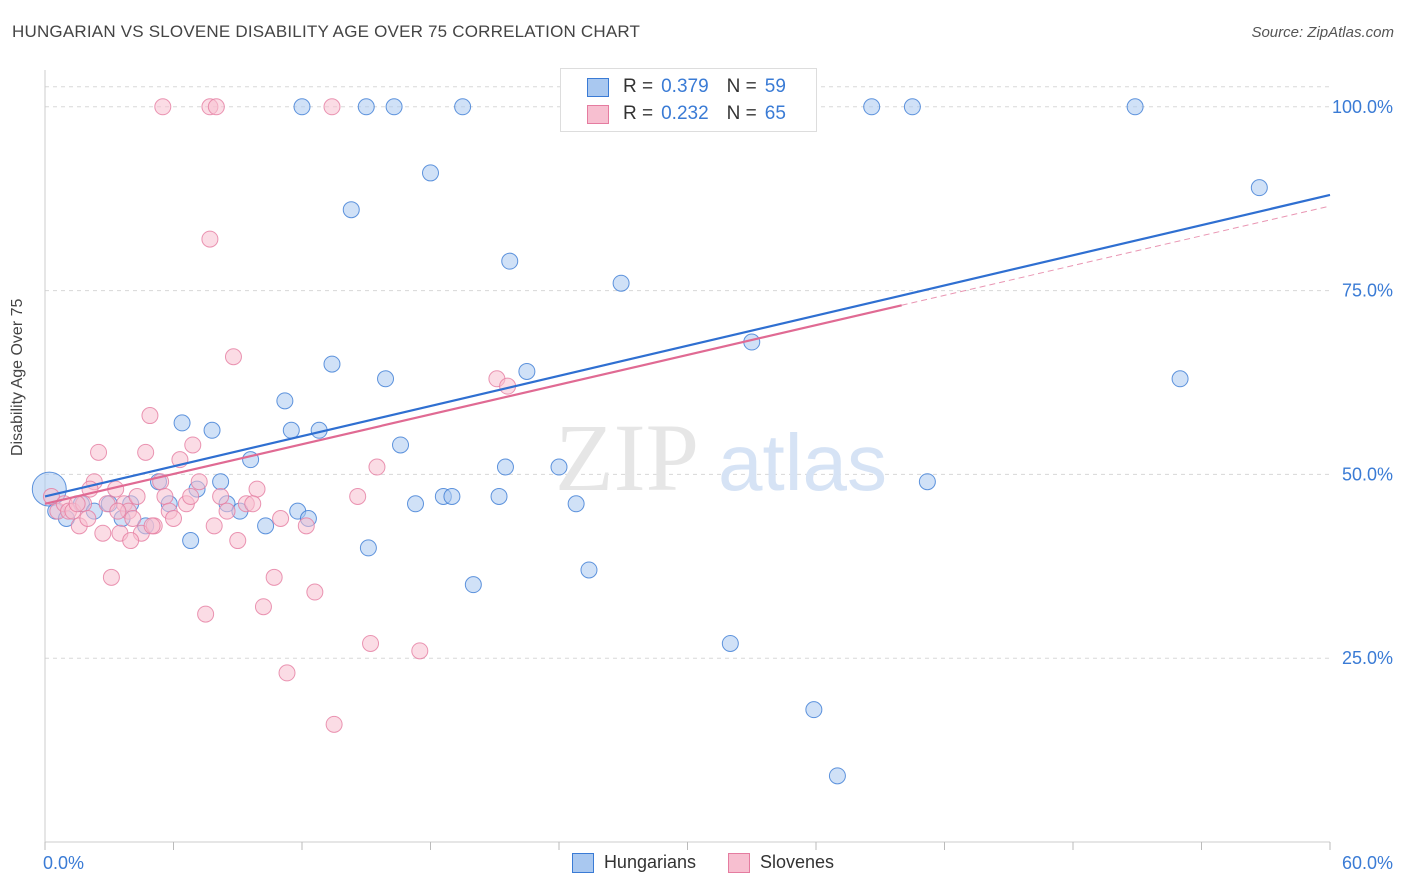 The height and width of the screenshot is (892, 1406). I want to click on bottom-legend: Hungarians Slovenes, so click(703, 862).